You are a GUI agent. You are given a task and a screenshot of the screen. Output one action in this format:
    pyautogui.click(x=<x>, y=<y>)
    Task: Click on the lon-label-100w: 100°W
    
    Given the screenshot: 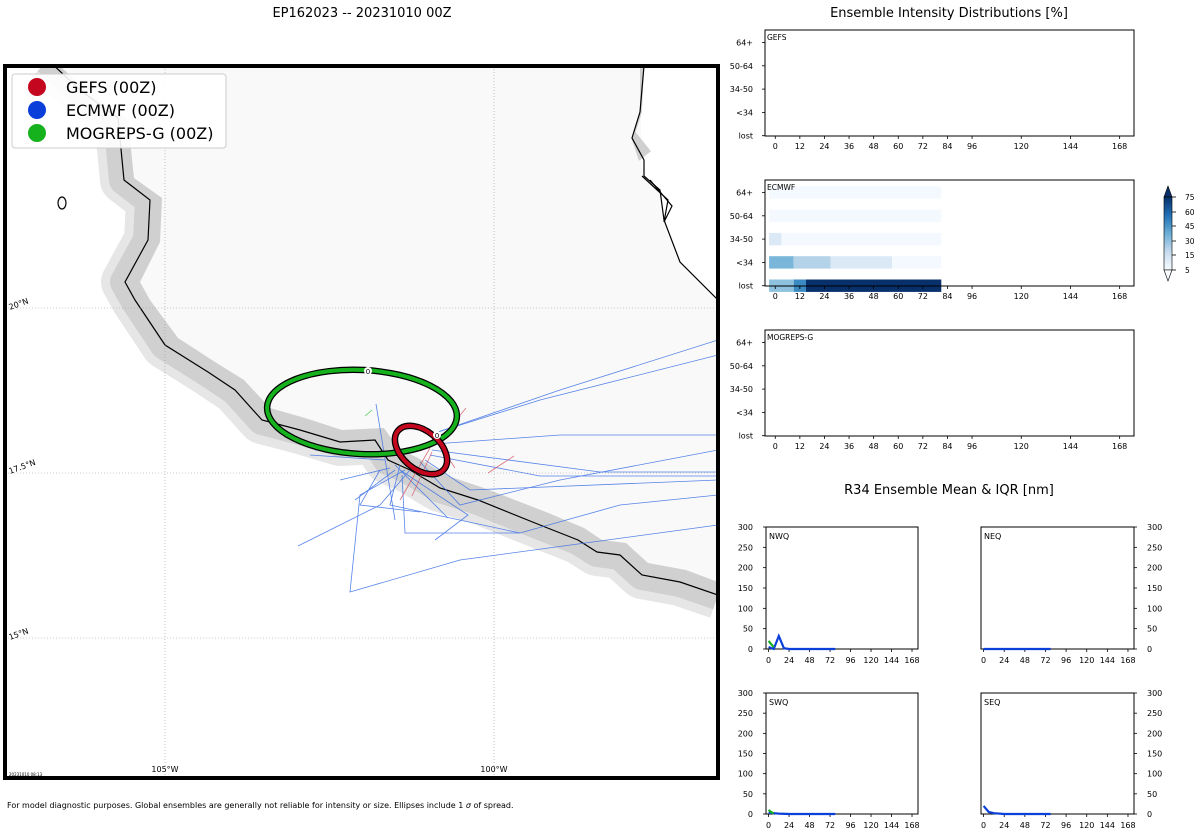 What is the action you would take?
    pyautogui.click(x=493, y=769)
    